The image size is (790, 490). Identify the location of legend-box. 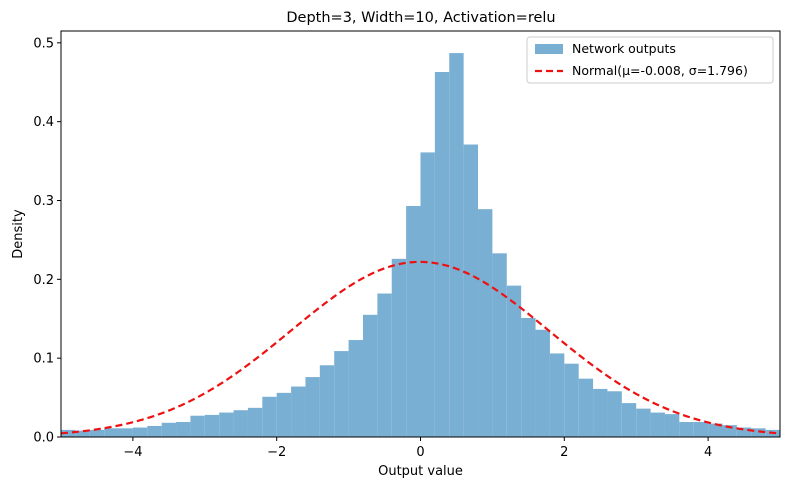
(650, 60).